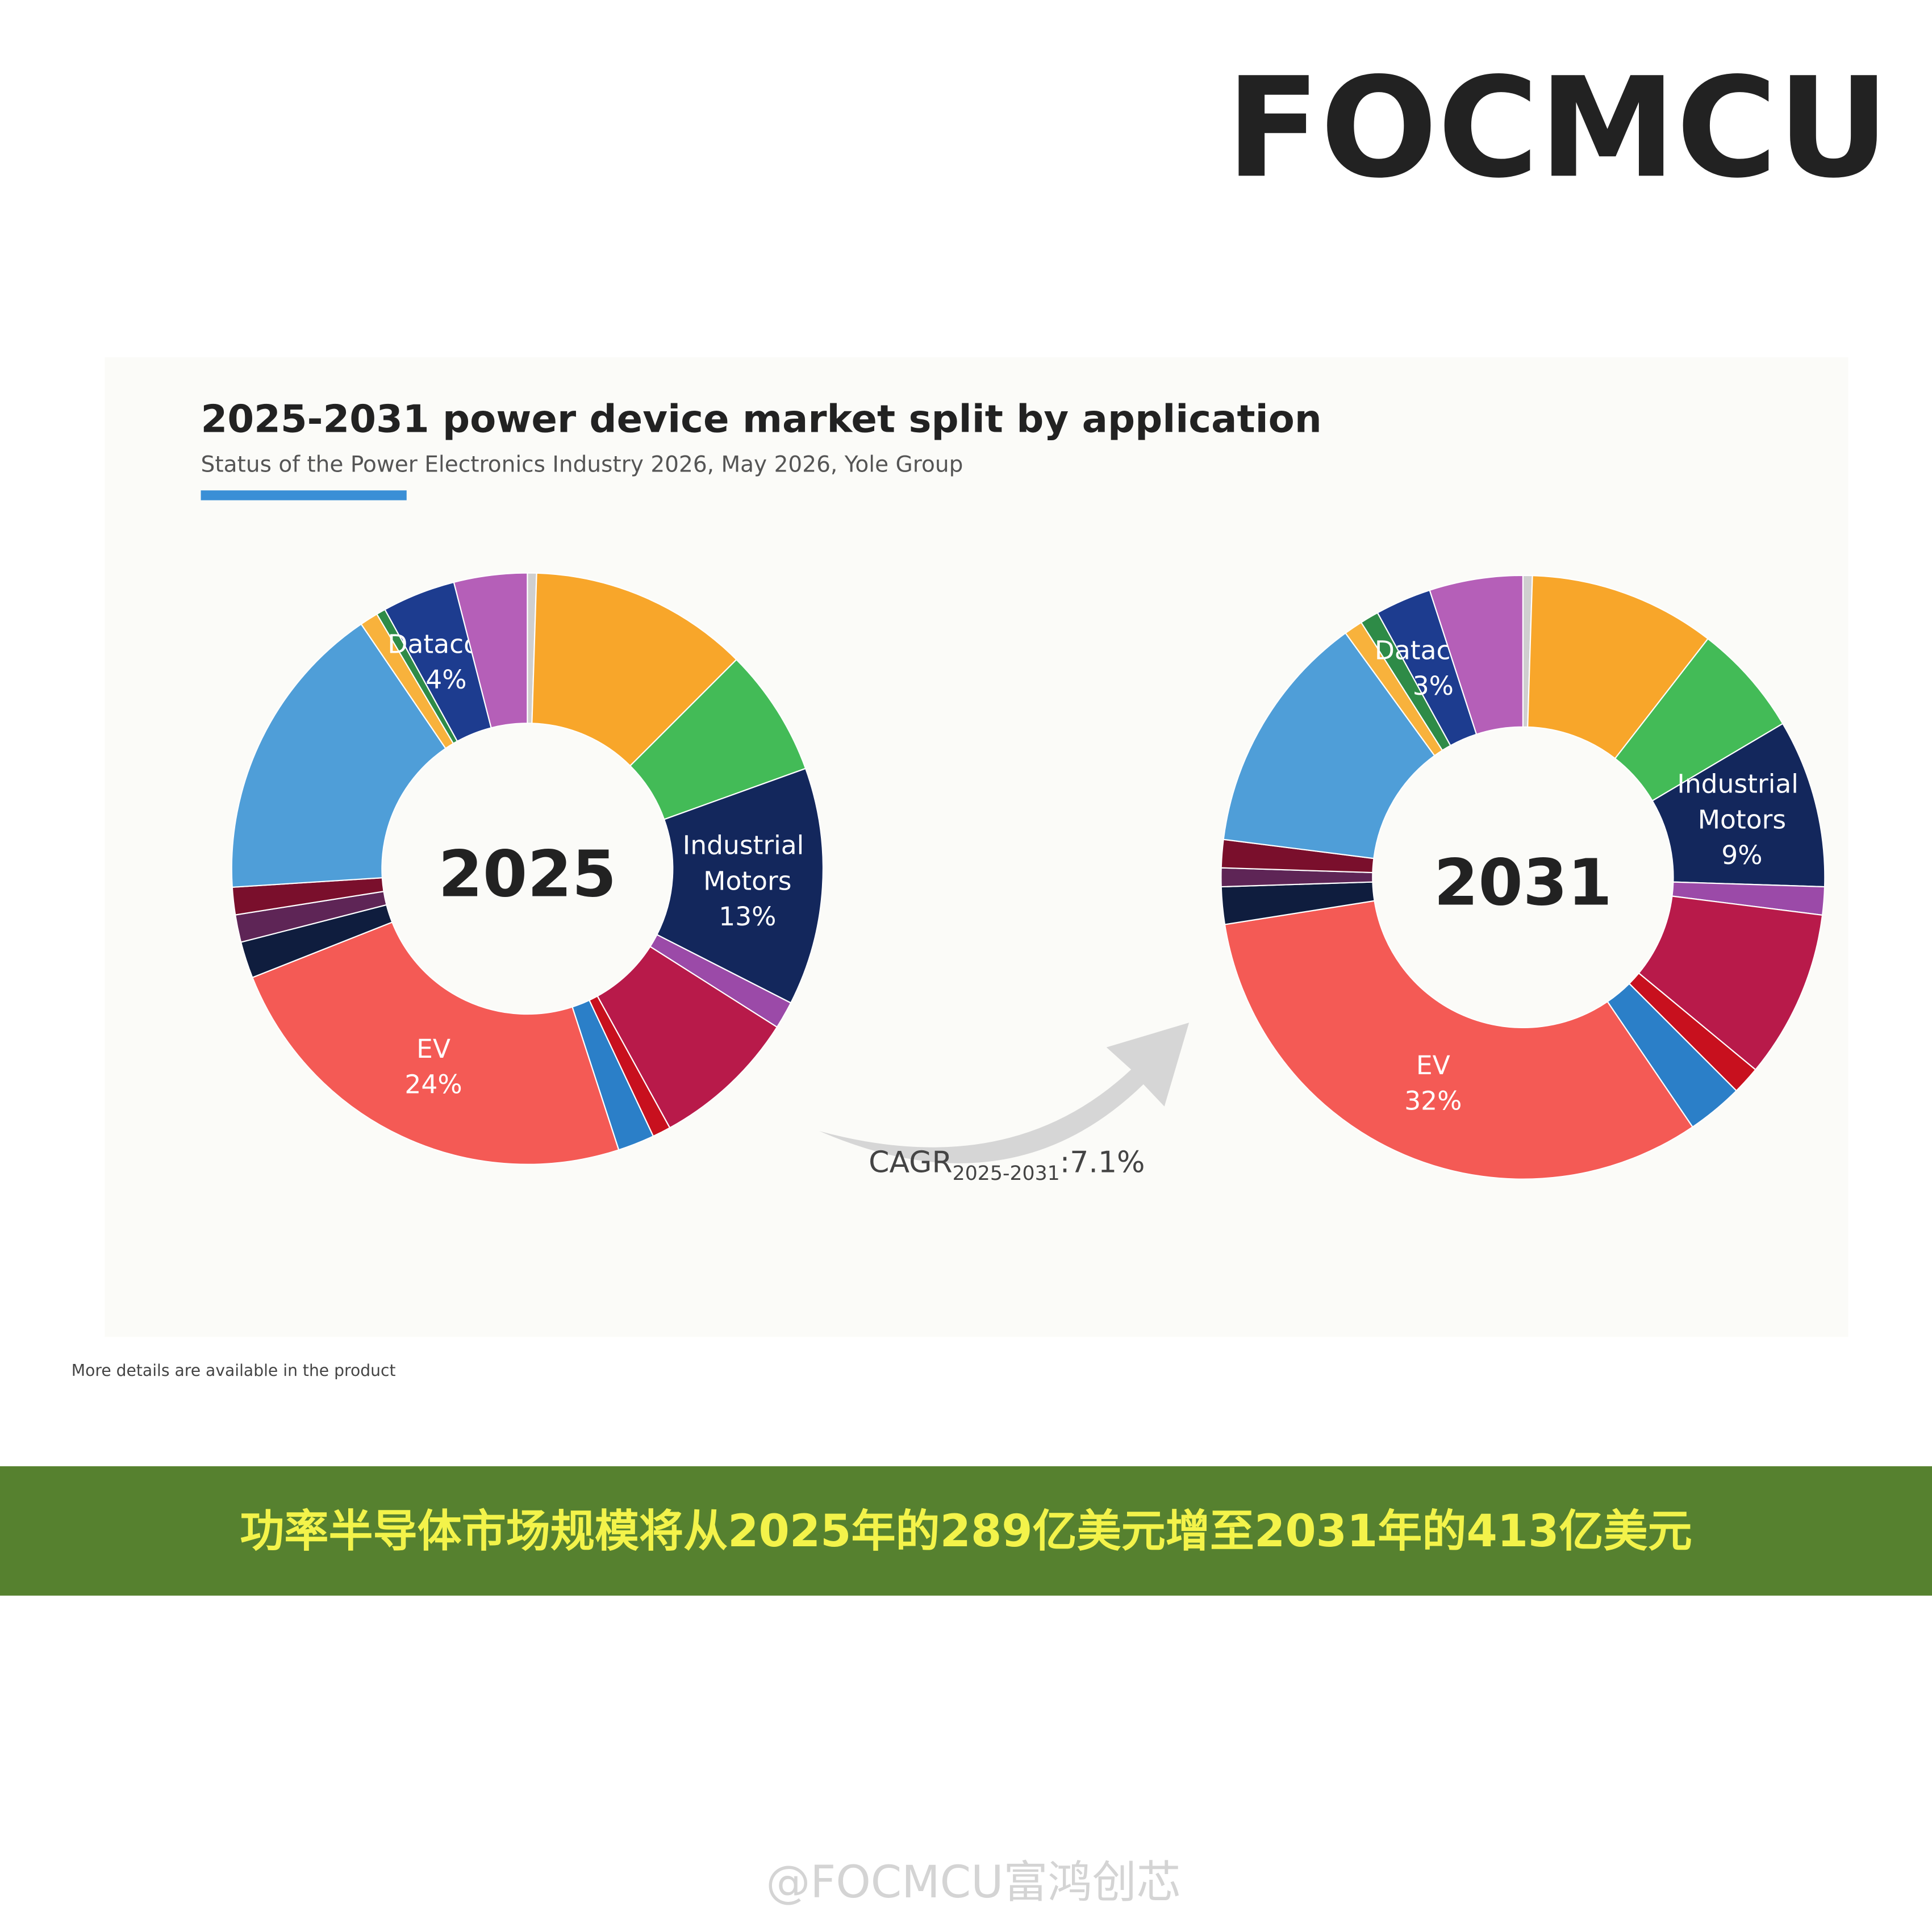 Image resolution: width=1932 pixels, height=1932 pixels. I want to click on growth-arrow, so click(1005, 1093).